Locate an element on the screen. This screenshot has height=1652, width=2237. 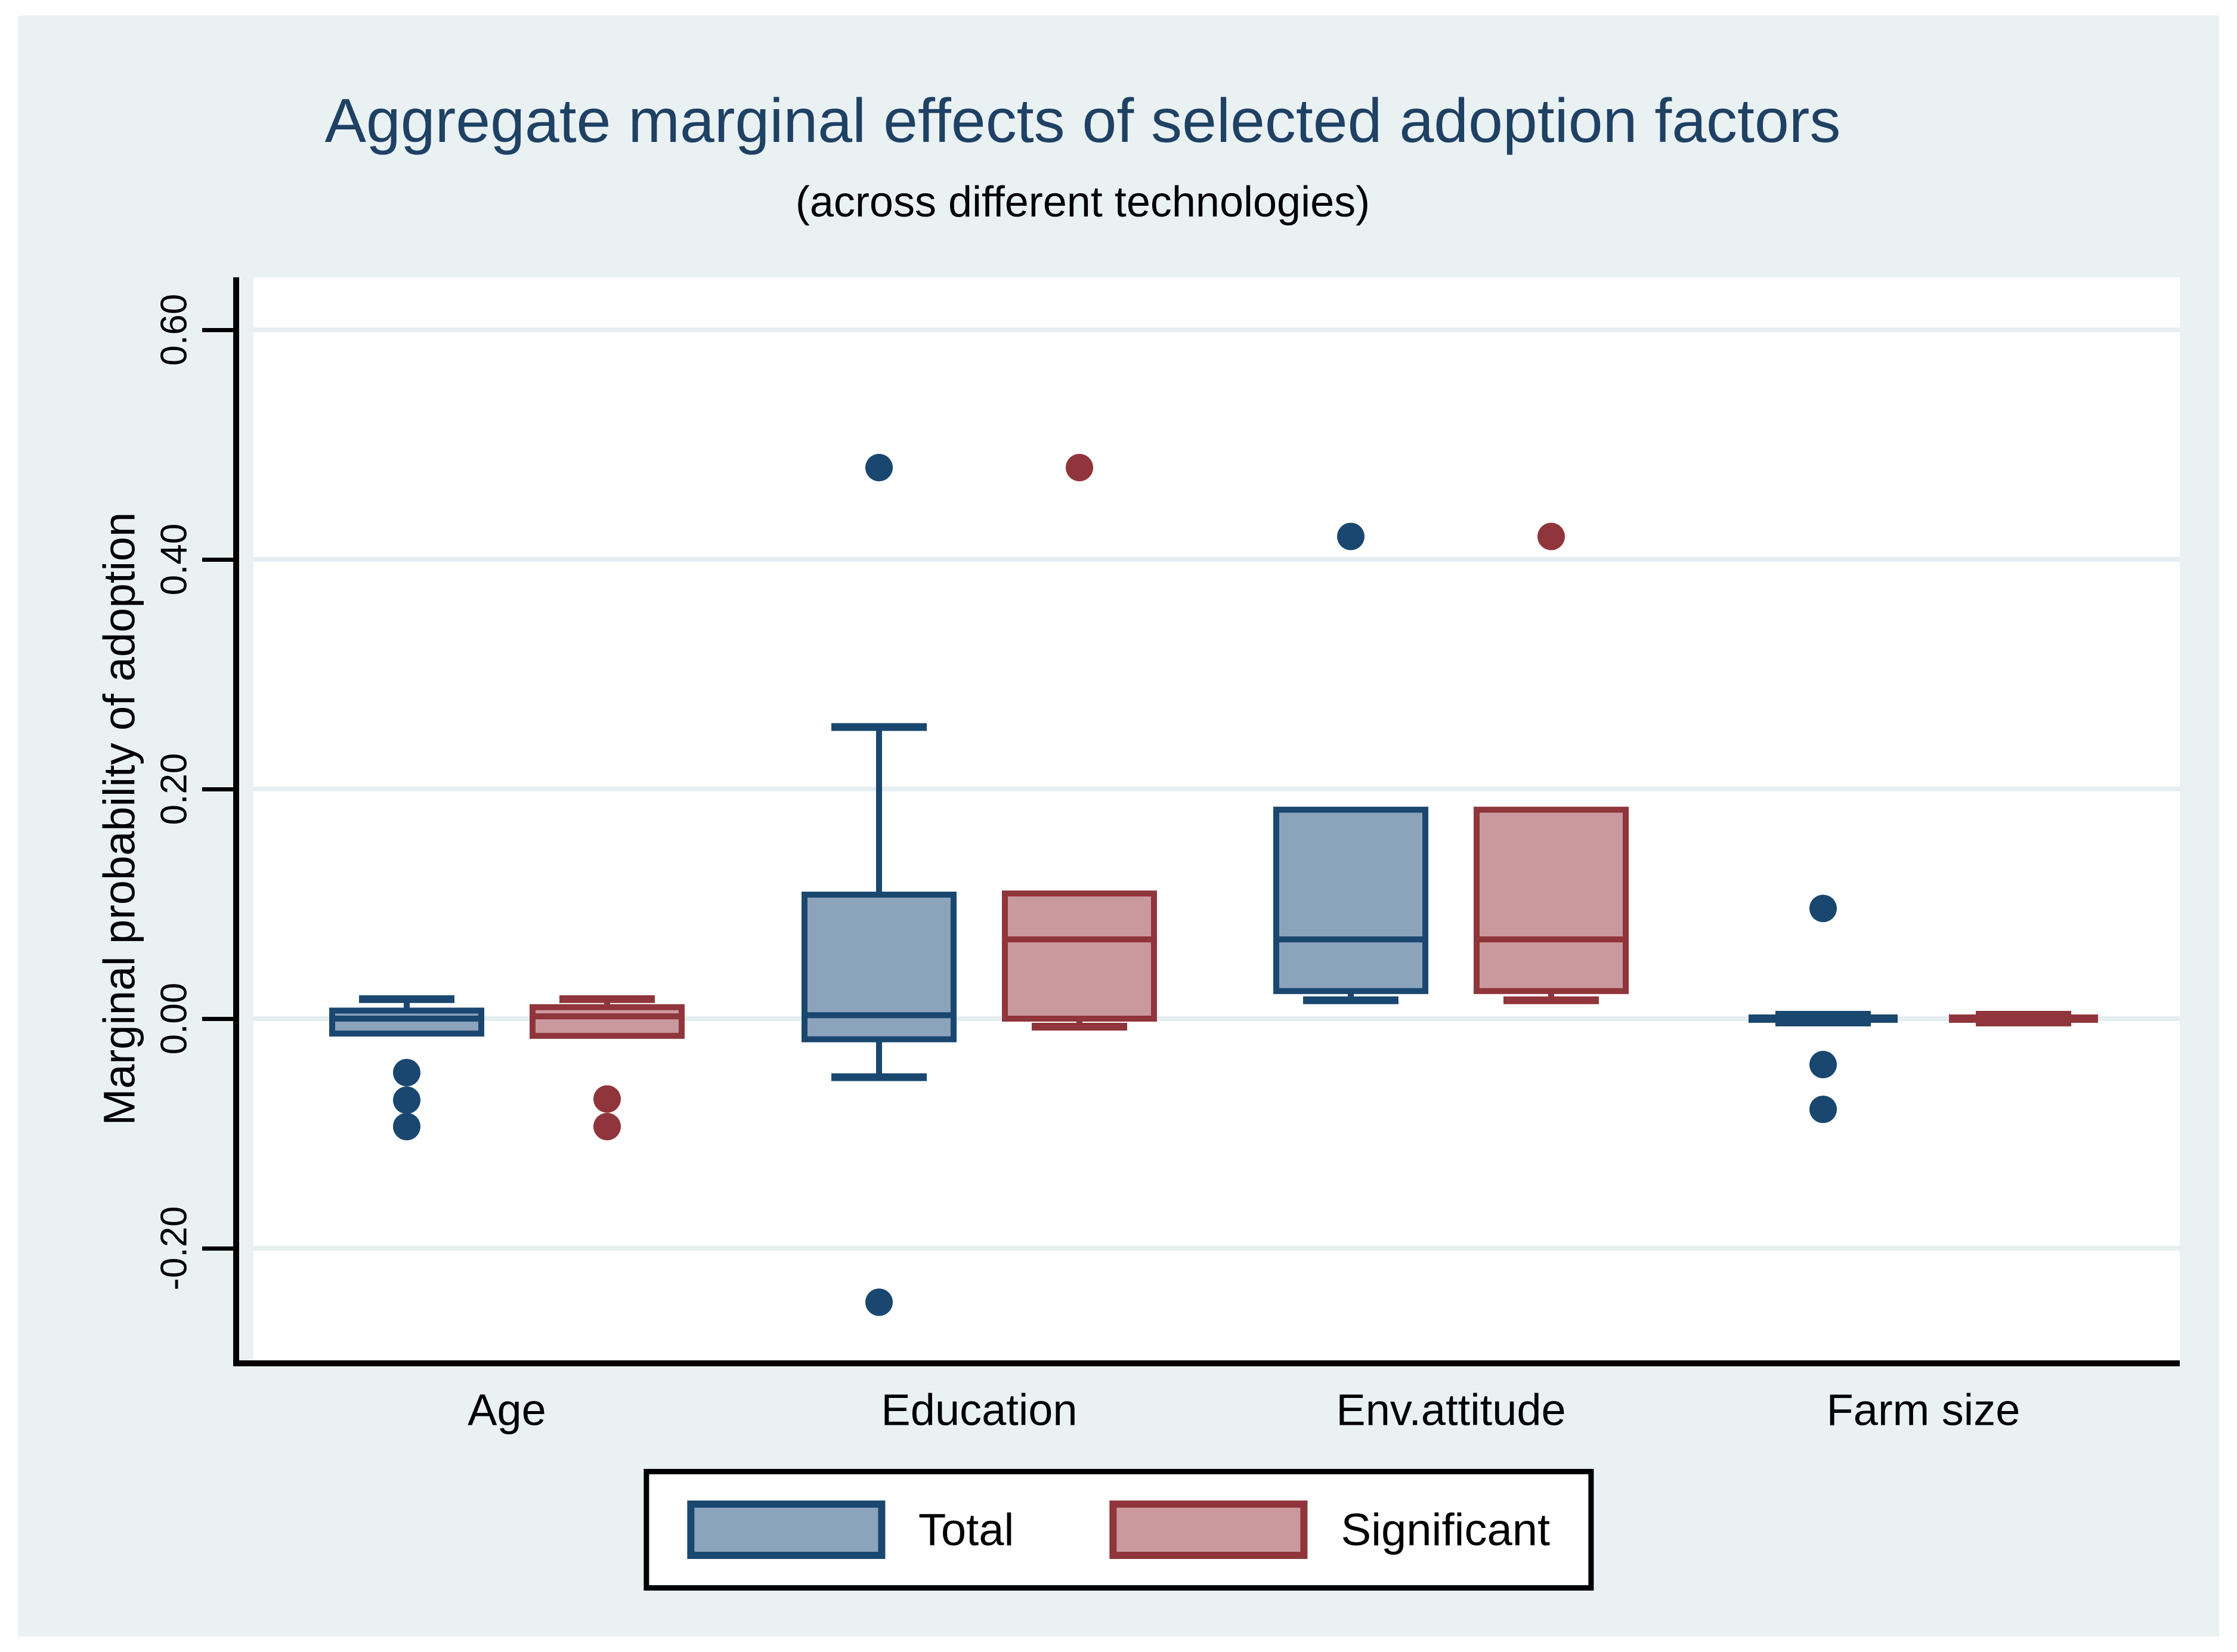
y-tick-0.40 is located at coordinates (217, 560).